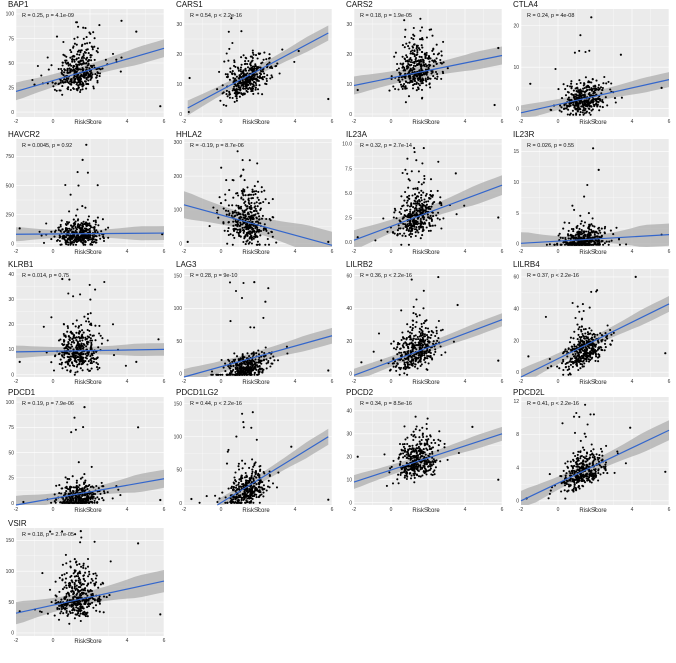 The image size is (676, 663). Describe the element at coordinates (53, 252) in the screenshot. I see `x-tick-label: 0` at that location.